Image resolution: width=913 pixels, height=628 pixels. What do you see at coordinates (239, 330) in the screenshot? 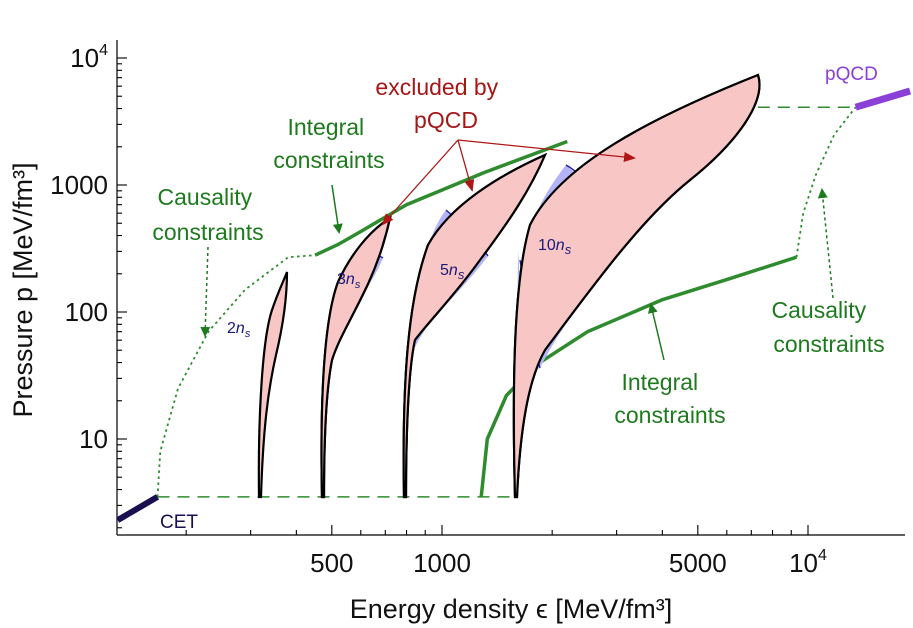
I see `region-2ns-label: 2ns` at bounding box center [239, 330].